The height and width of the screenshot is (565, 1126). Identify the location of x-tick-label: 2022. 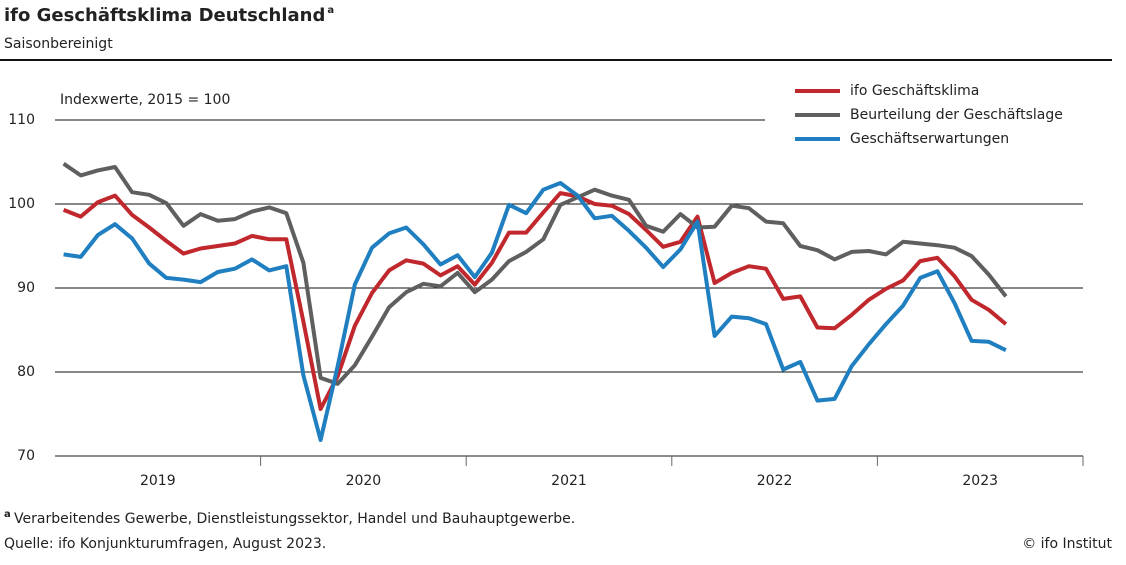
(775, 481).